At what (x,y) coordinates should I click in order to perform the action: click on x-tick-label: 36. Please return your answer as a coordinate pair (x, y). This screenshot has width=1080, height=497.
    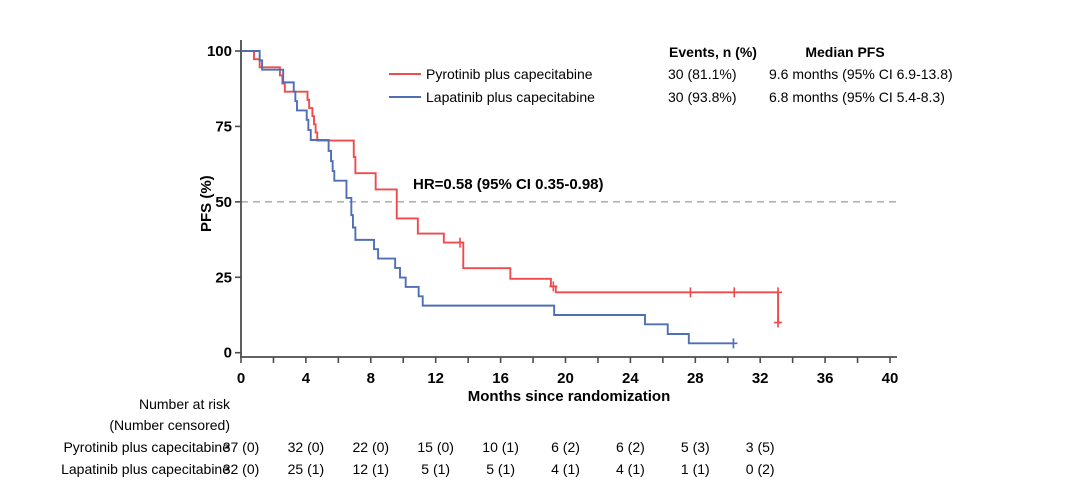
    Looking at the image, I should click on (825, 378).